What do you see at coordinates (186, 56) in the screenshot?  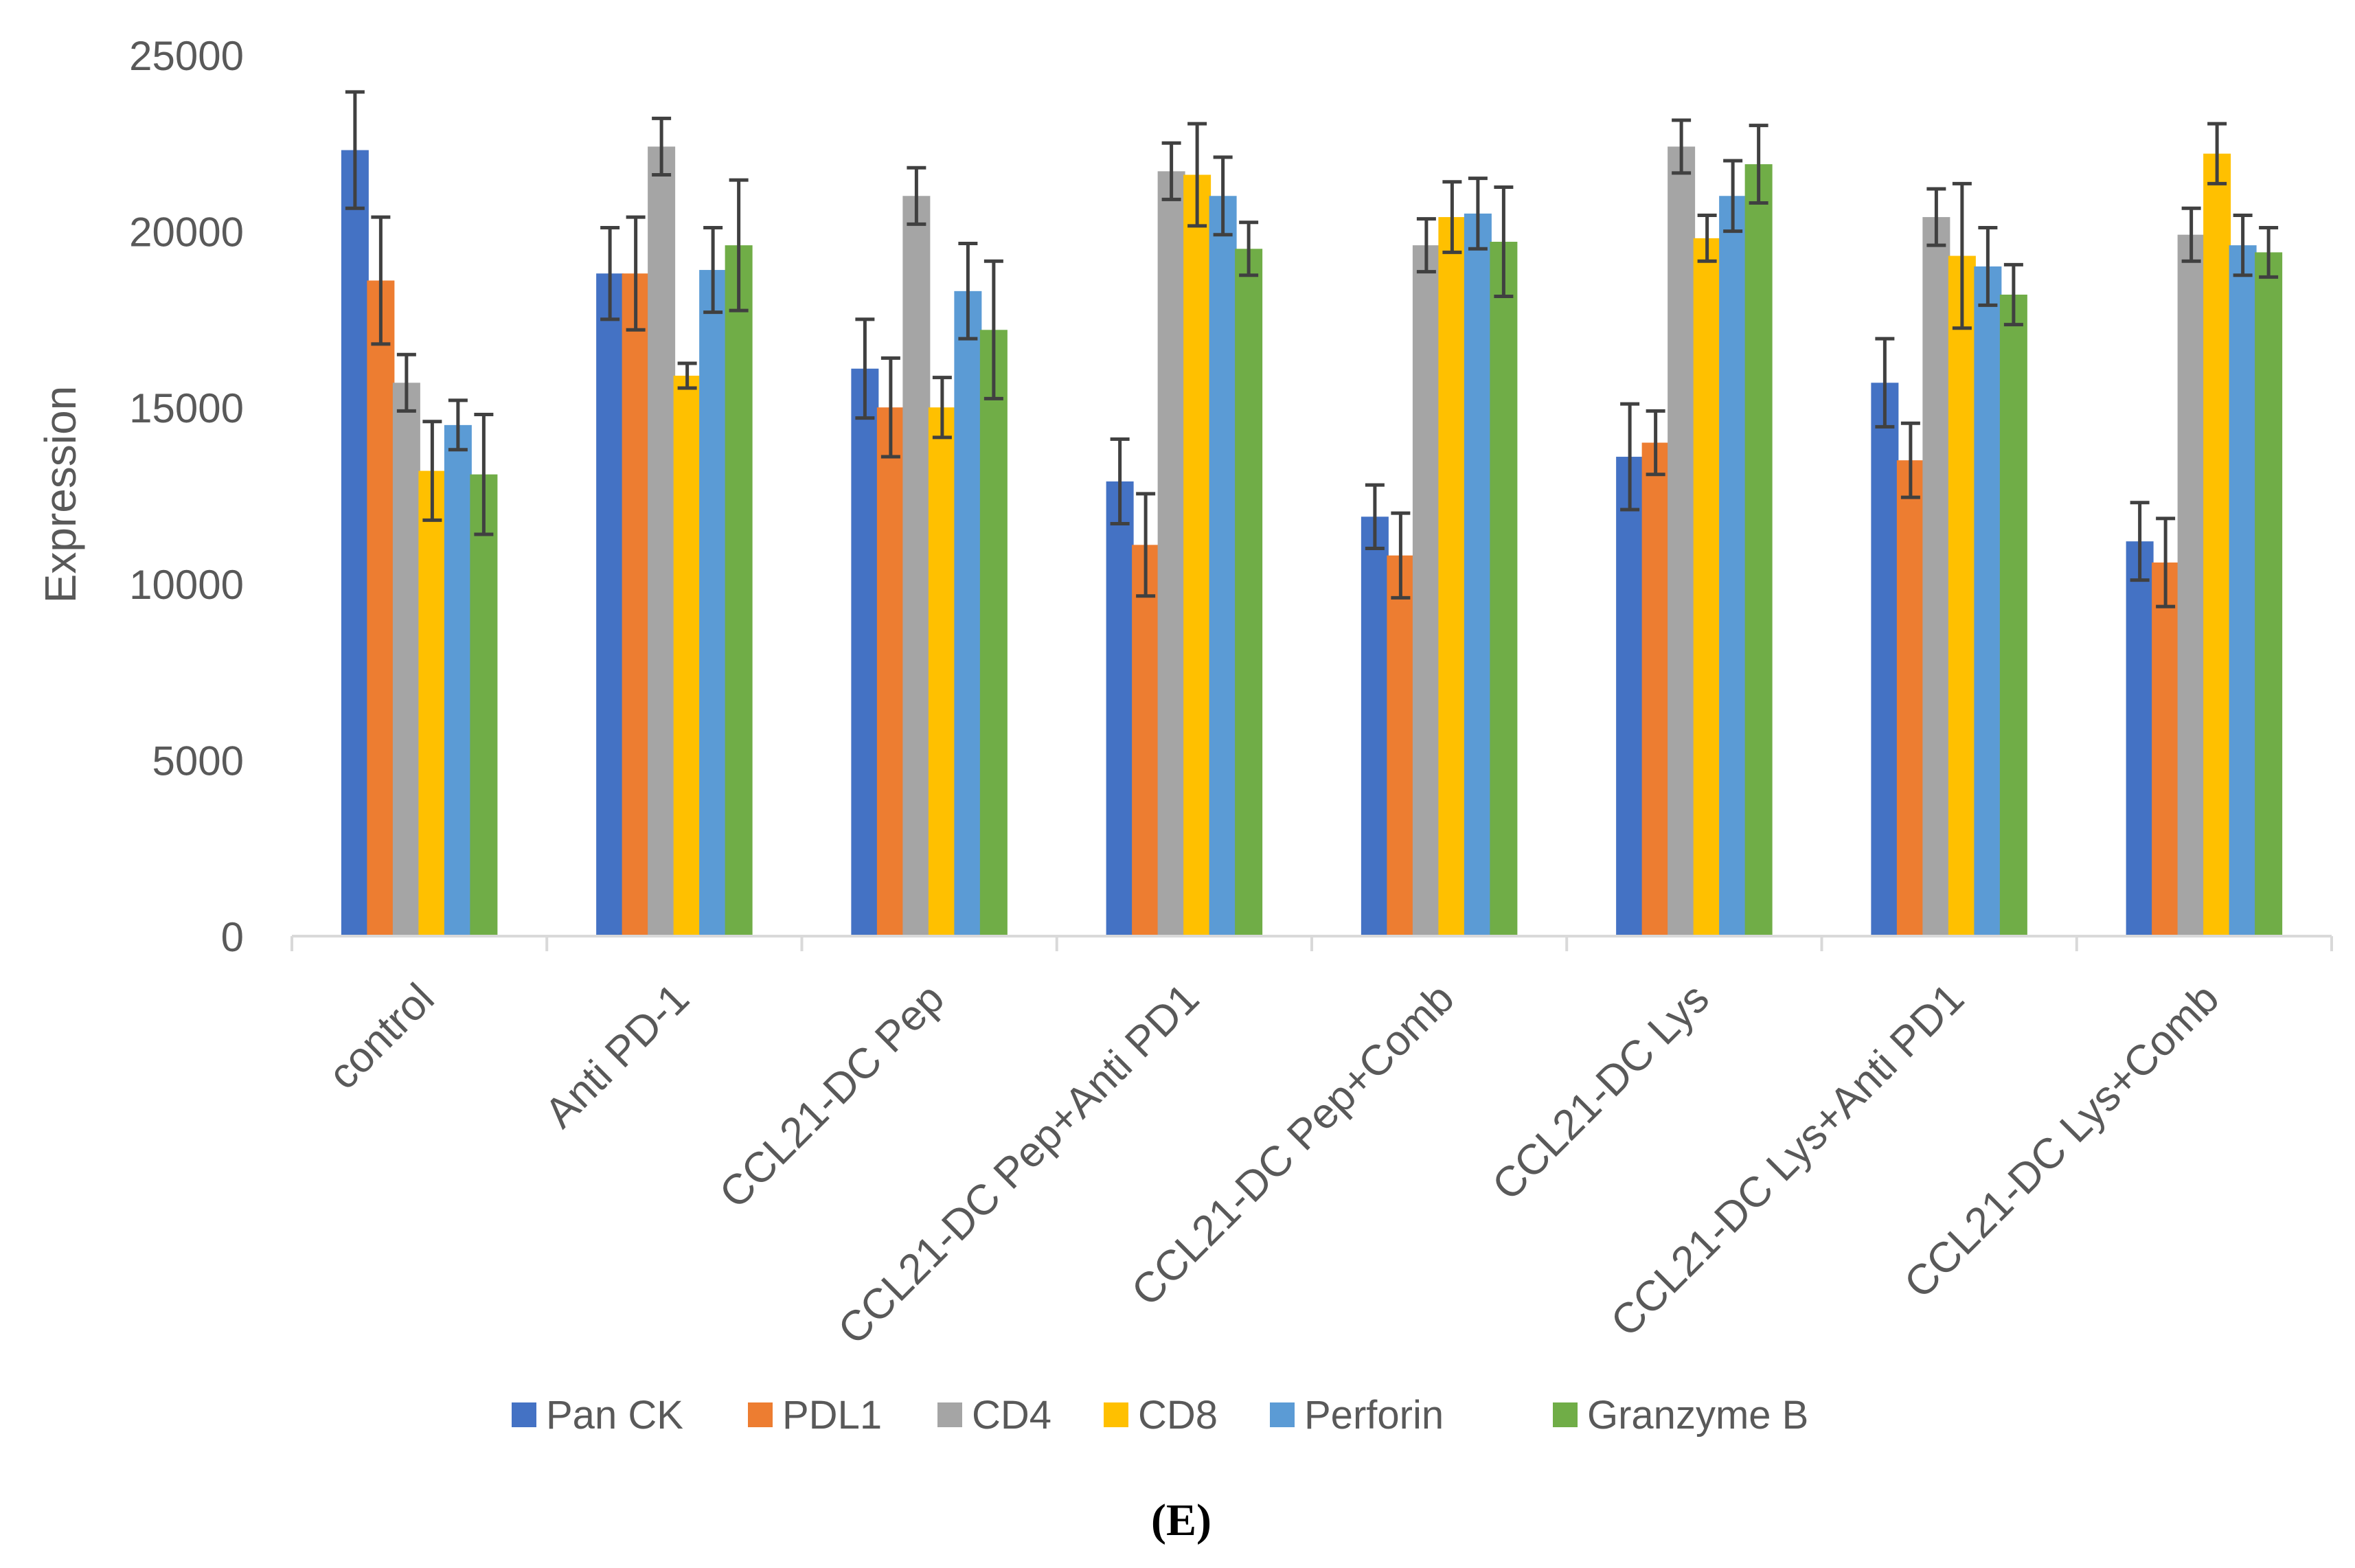 I see `y-tick-label: 25000` at bounding box center [186, 56].